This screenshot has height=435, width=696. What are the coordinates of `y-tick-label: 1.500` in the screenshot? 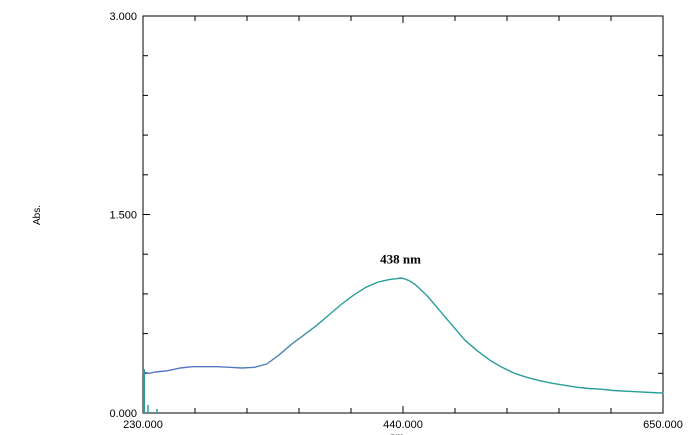 It's located at (123, 216).